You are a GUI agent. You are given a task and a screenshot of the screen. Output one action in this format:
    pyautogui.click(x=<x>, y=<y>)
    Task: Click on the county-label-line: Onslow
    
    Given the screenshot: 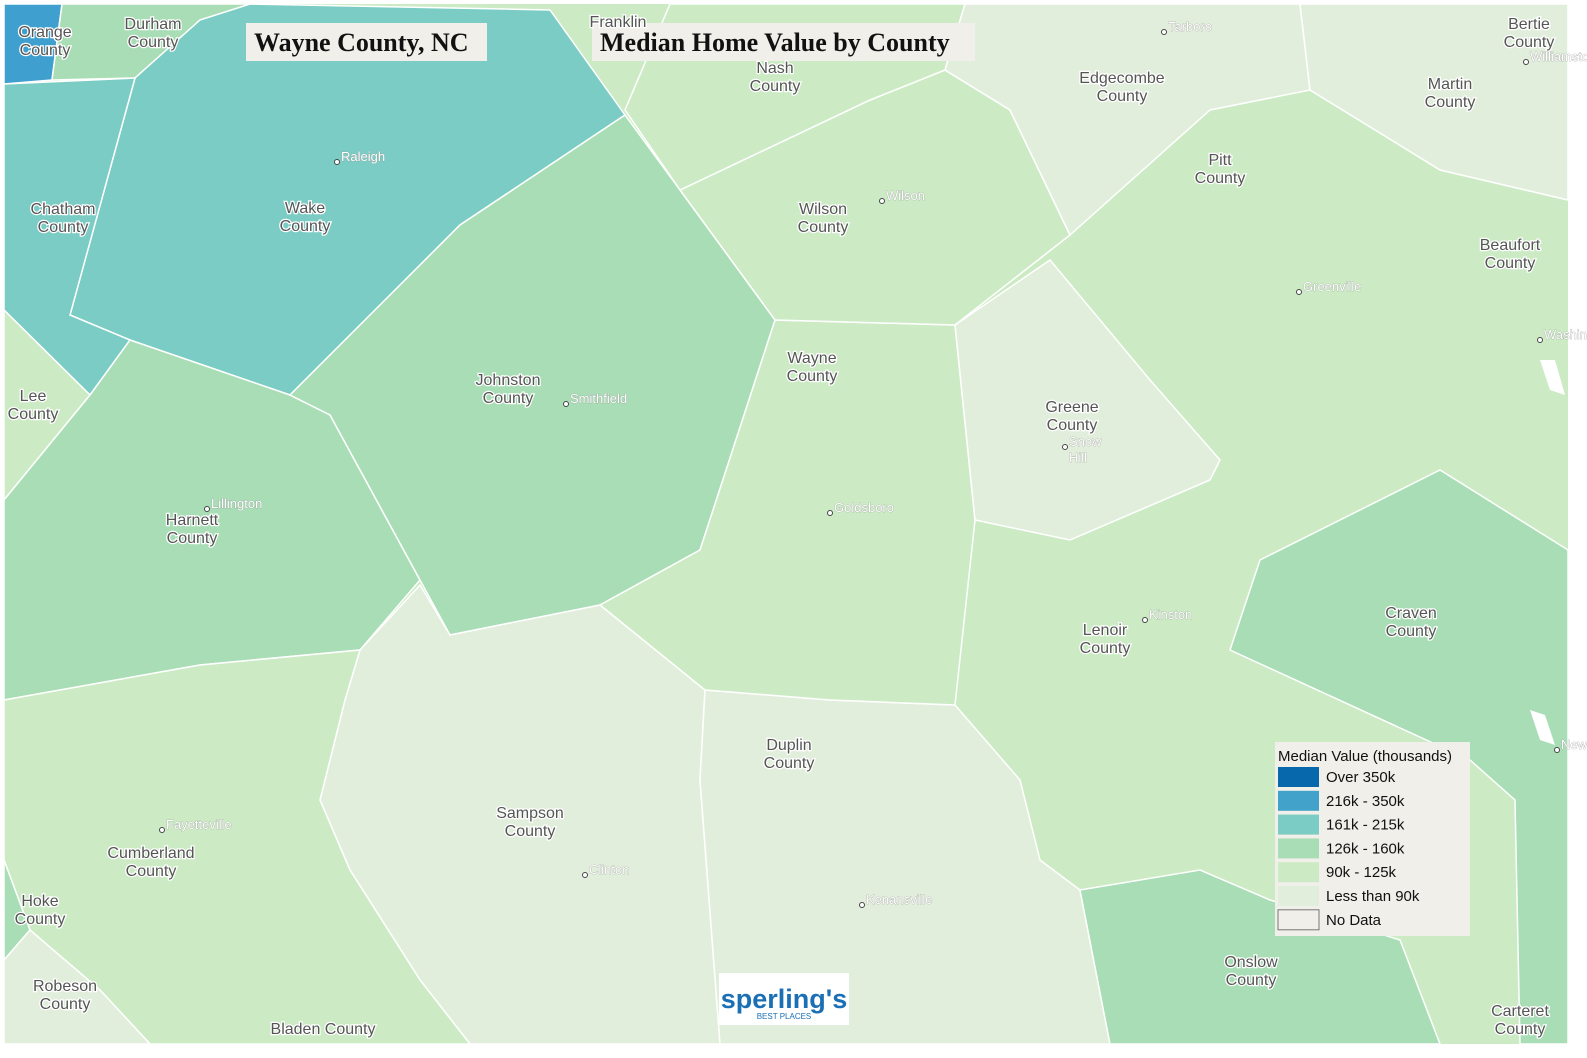 What is the action you would take?
    pyautogui.click(x=1251, y=962)
    